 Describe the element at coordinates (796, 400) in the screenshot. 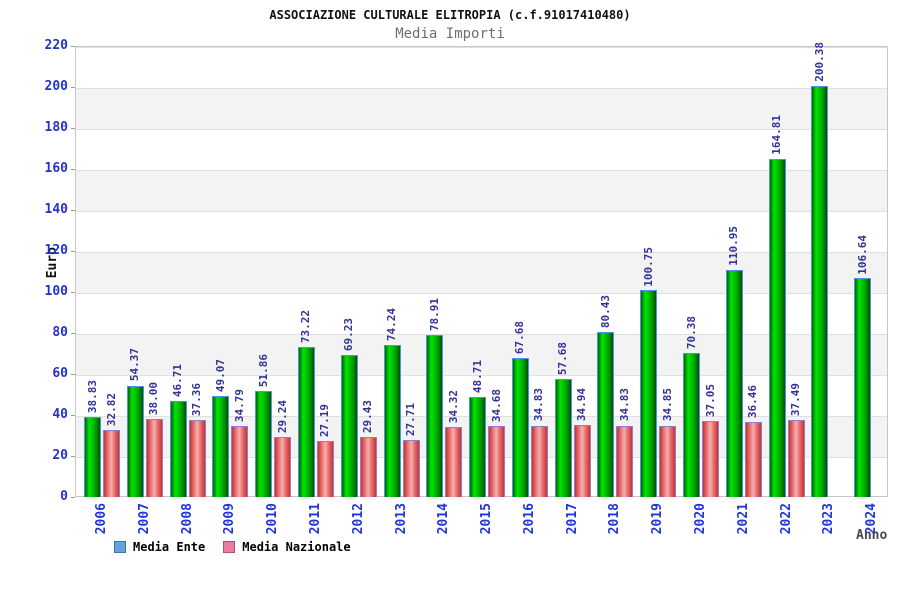

I see `bar-value-label: 37.49` at that location.